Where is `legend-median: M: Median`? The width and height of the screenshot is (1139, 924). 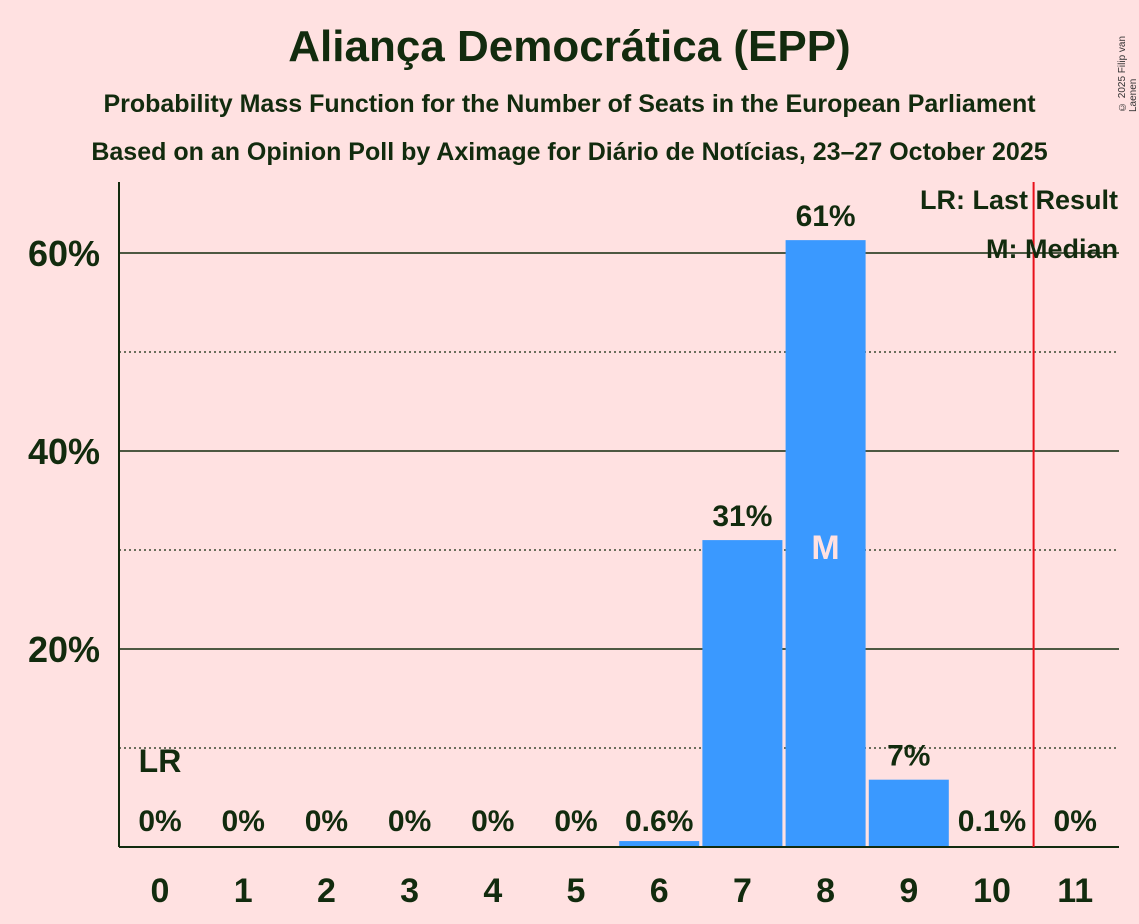 legend-median: M: Median is located at coordinates (1052, 249).